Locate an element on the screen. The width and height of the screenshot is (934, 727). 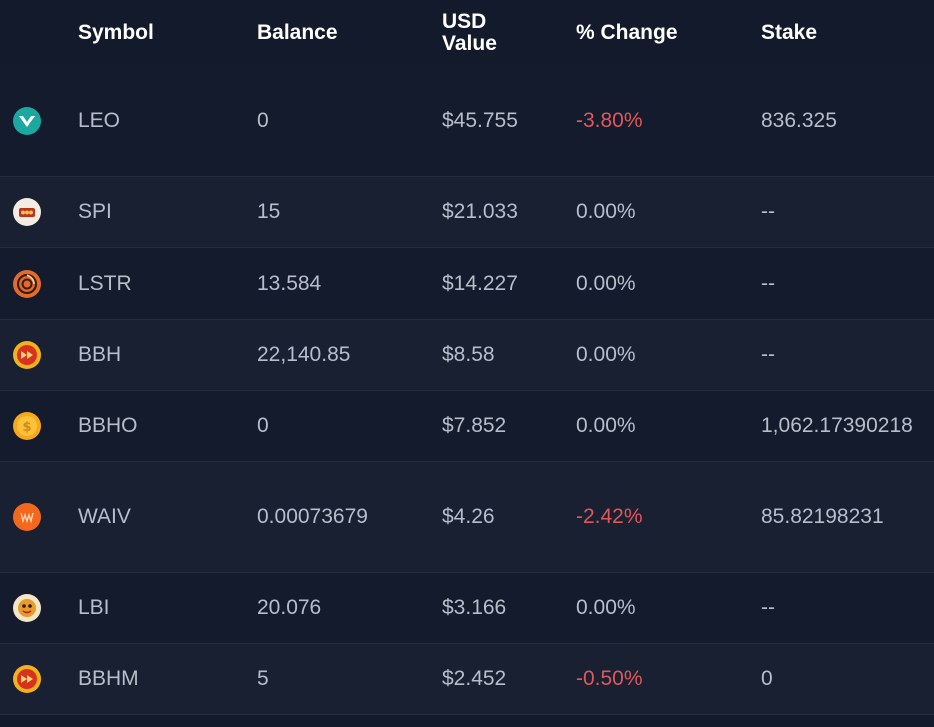
token-usd-value: $4.26 is located at coordinates (468, 516).